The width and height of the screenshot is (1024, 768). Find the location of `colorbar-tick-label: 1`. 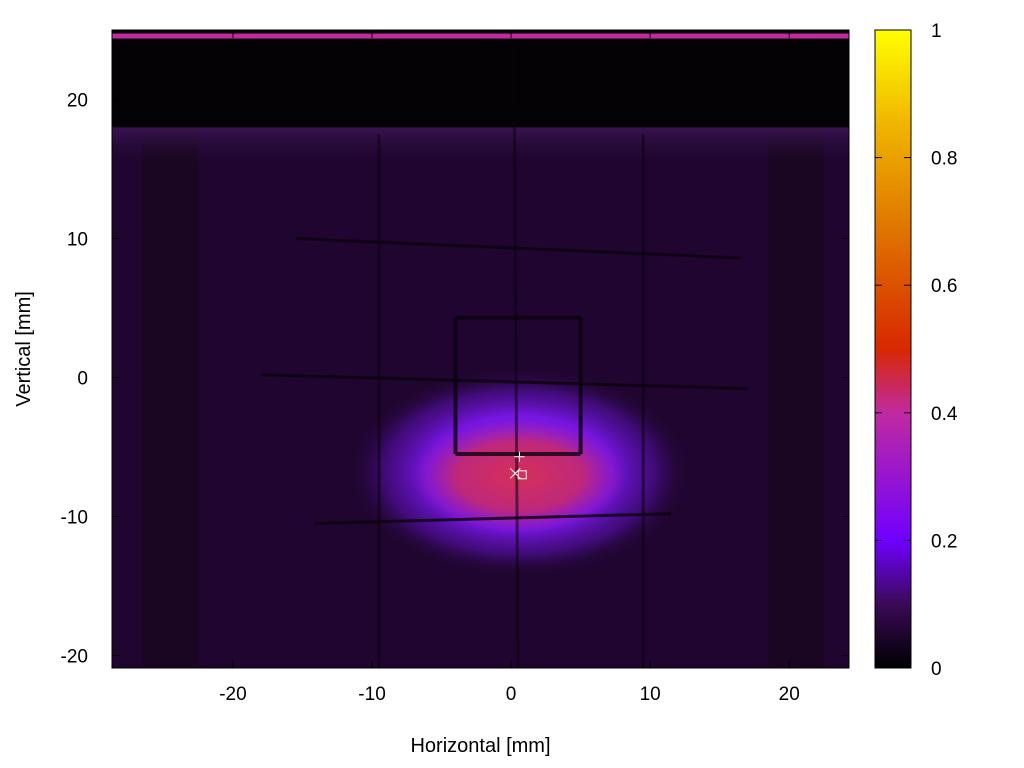

colorbar-tick-label: 1 is located at coordinates (936, 31).